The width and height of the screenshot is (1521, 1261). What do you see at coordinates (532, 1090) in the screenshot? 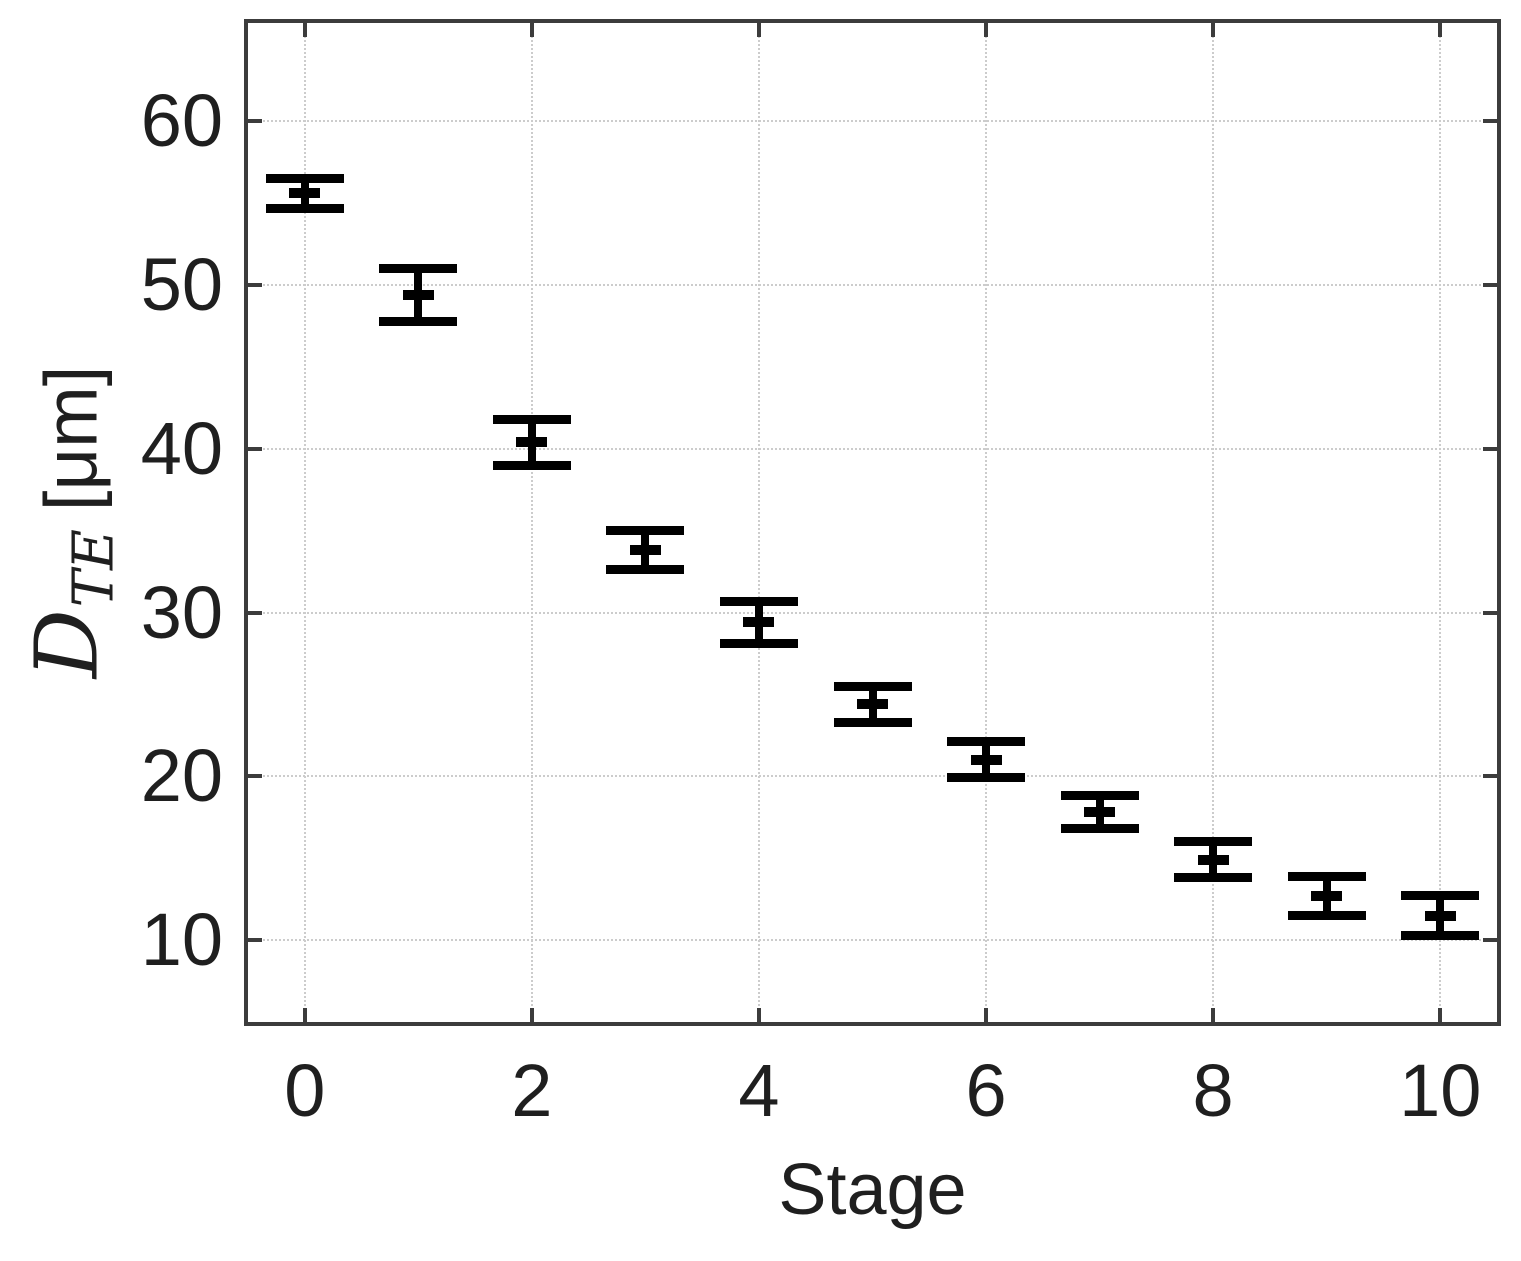
I see `x-tick-label: 2` at bounding box center [532, 1090].